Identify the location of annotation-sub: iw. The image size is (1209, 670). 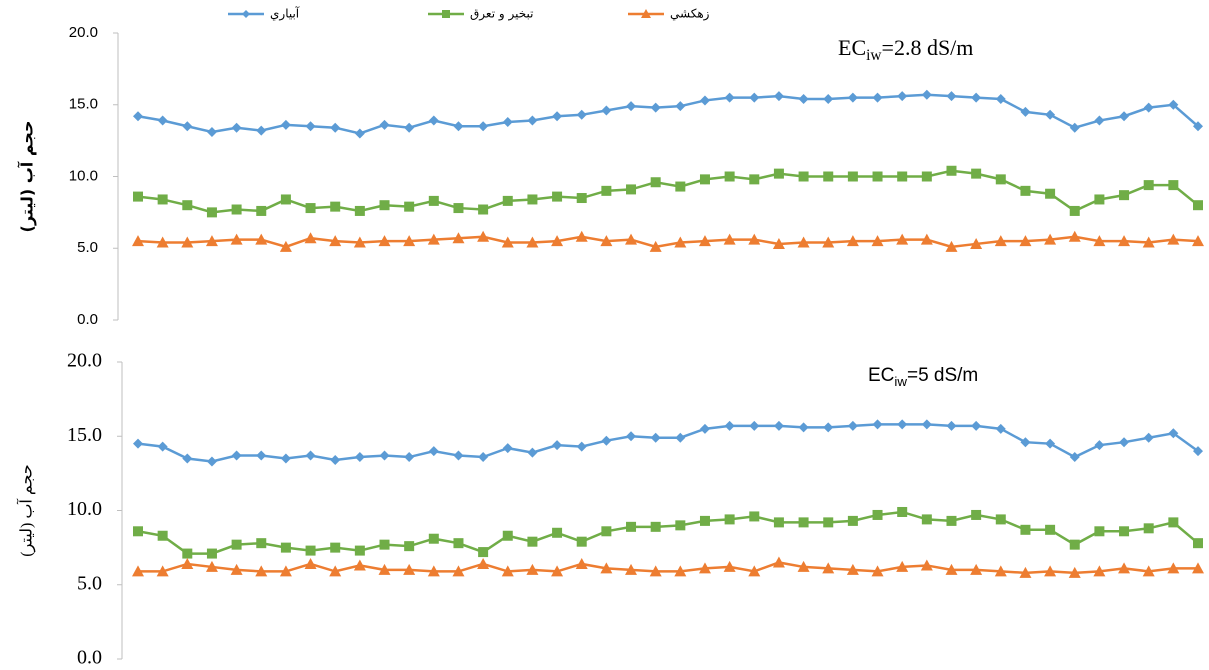
(900, 381).